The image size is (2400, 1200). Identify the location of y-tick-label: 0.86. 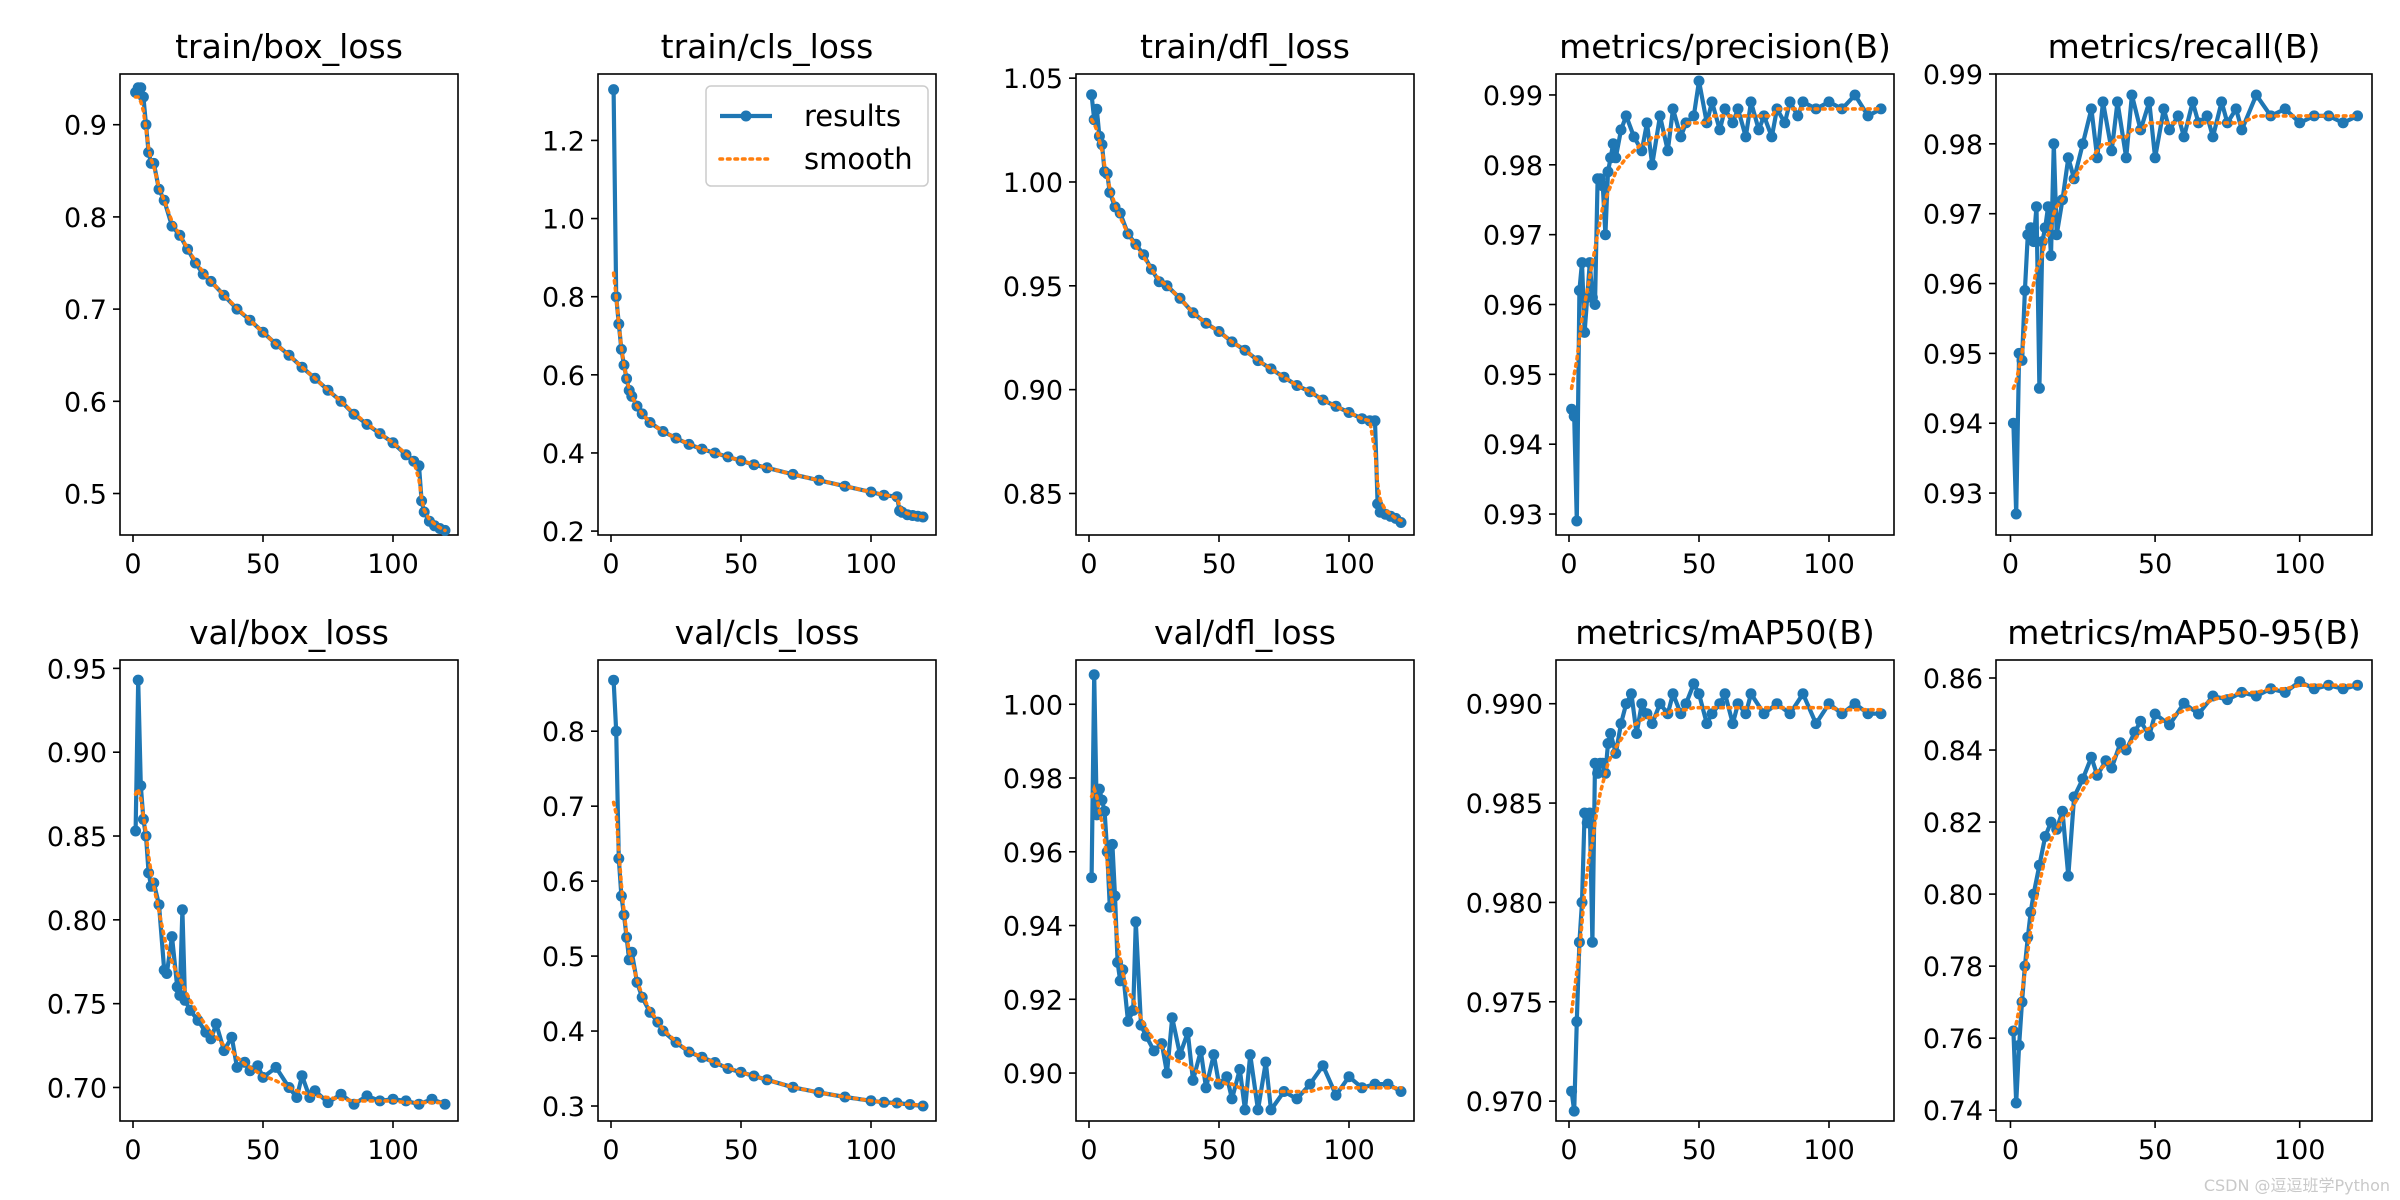
(1953, 679).